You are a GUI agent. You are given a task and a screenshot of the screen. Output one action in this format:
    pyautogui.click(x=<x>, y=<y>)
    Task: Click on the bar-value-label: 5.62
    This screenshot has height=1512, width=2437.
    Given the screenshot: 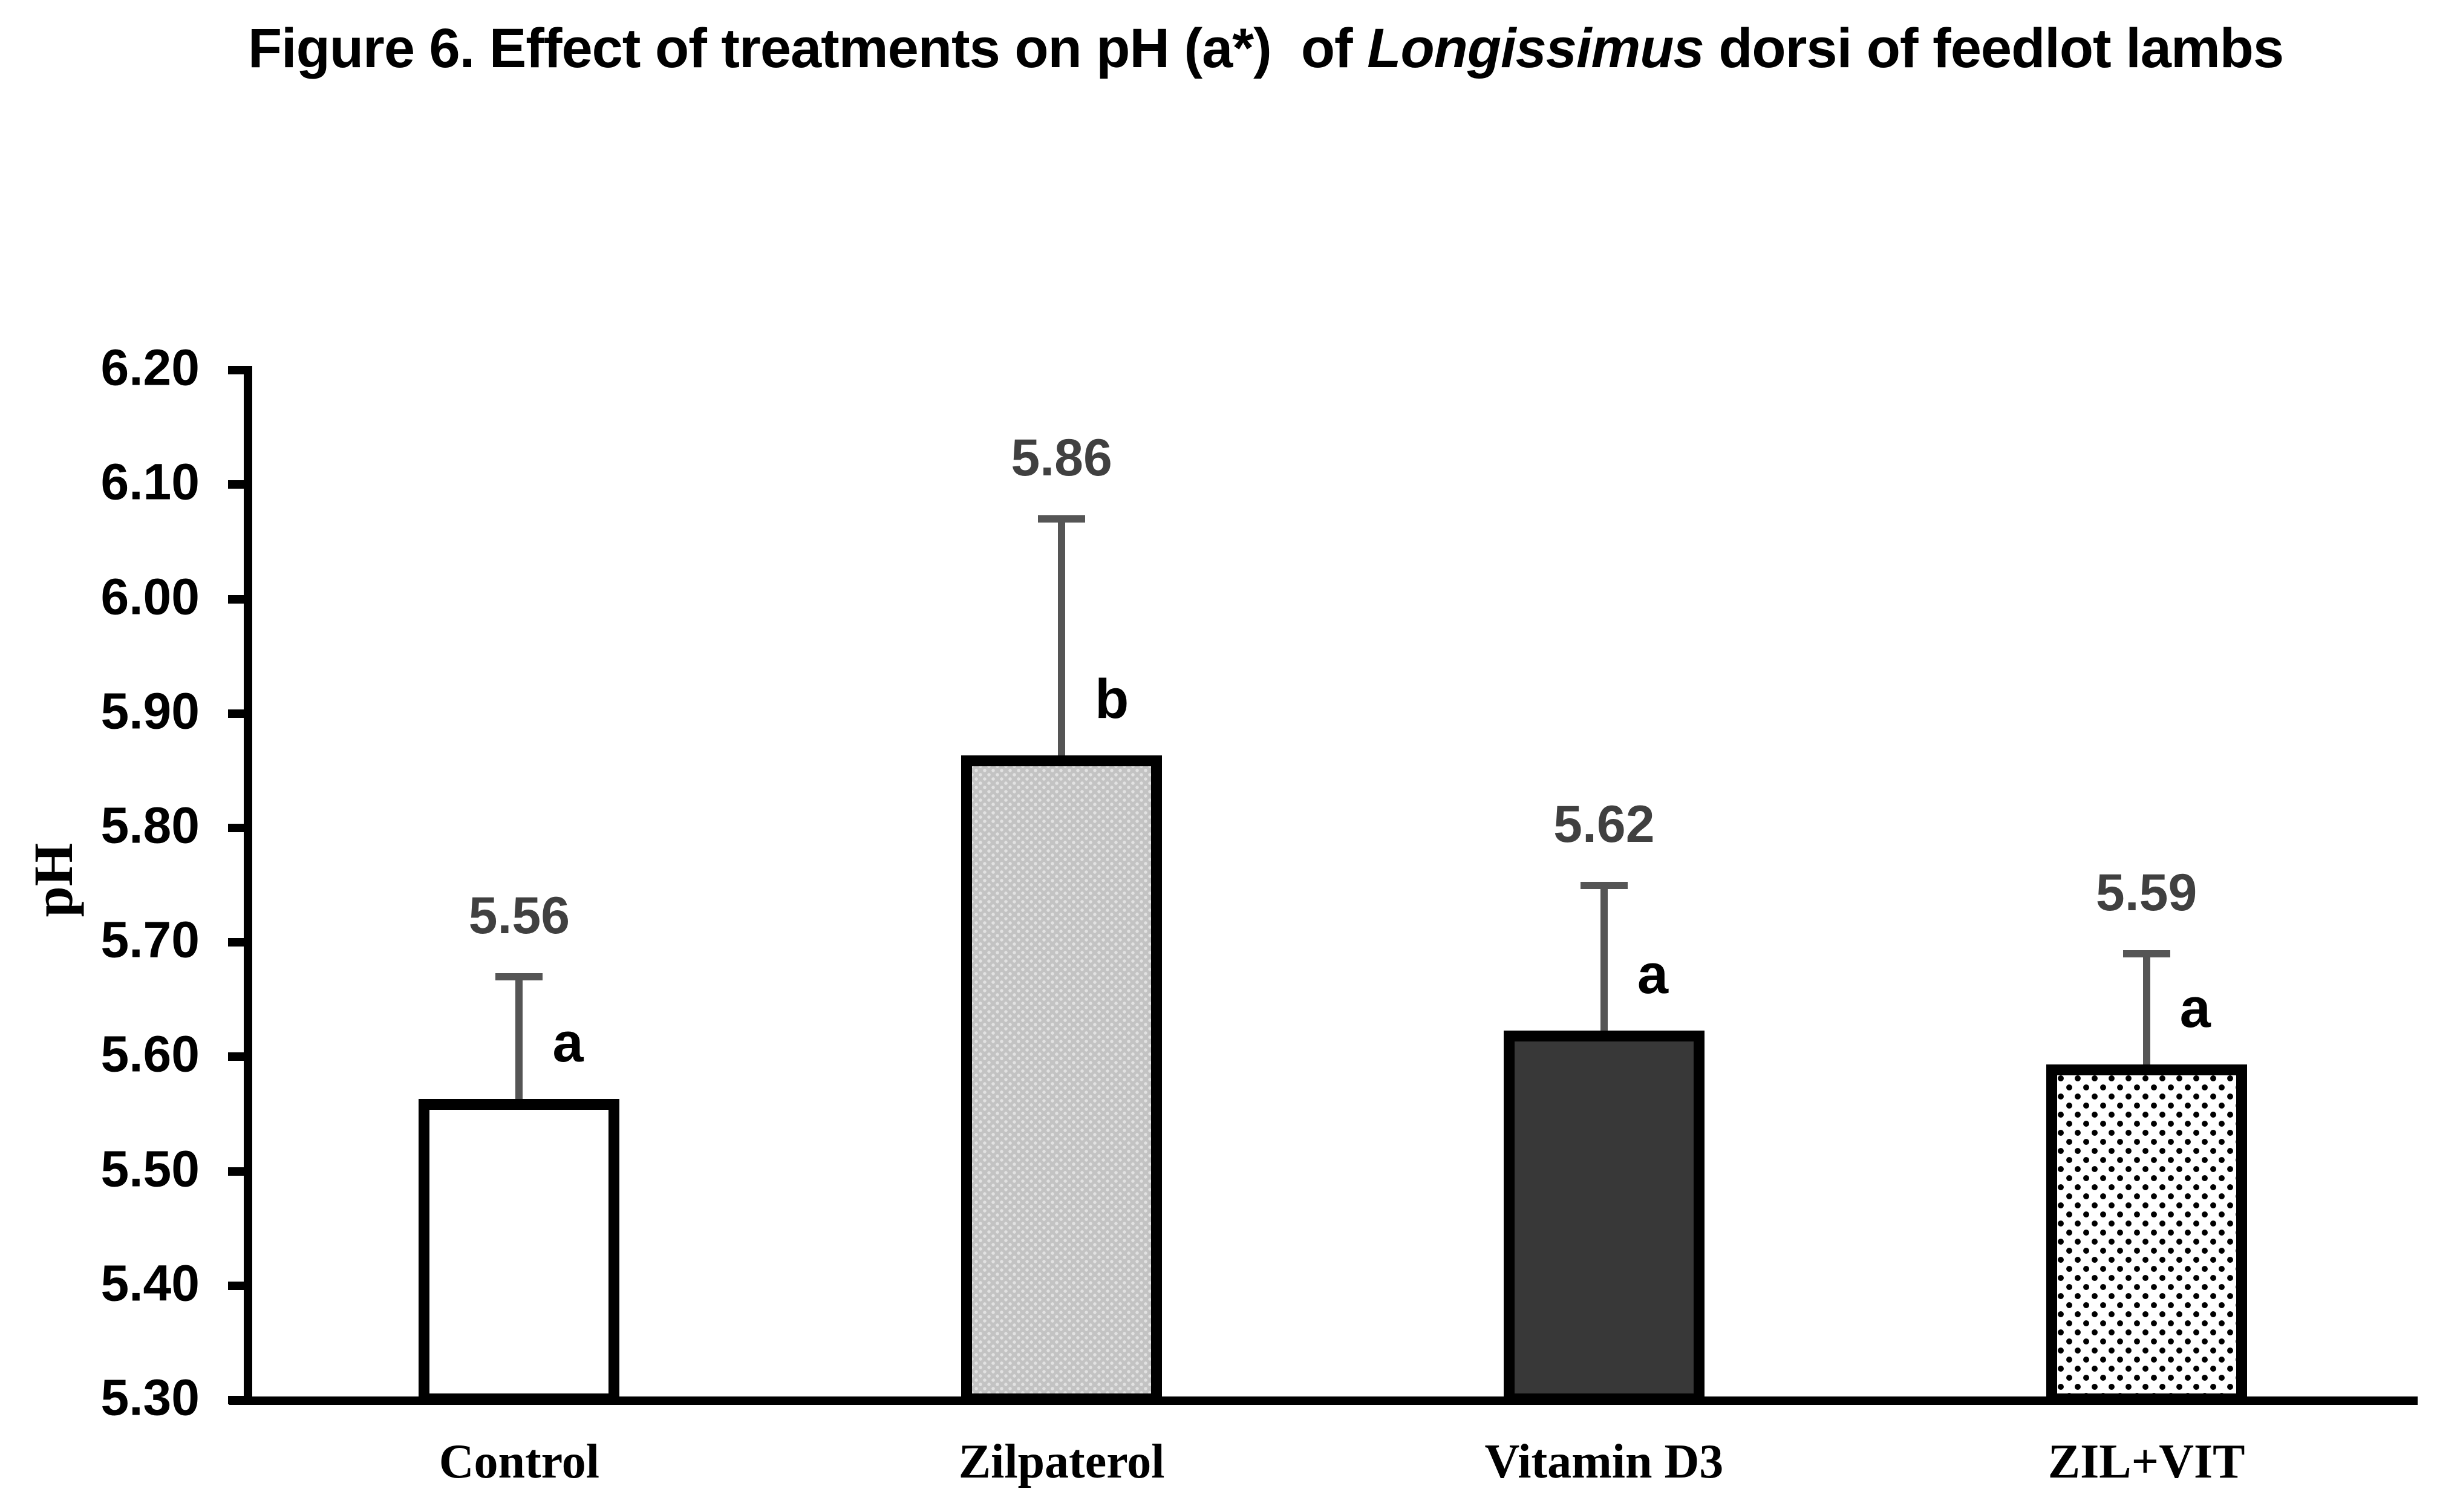 What is the action you would take?
    pyautogui.click(x=1604, y=824)
    